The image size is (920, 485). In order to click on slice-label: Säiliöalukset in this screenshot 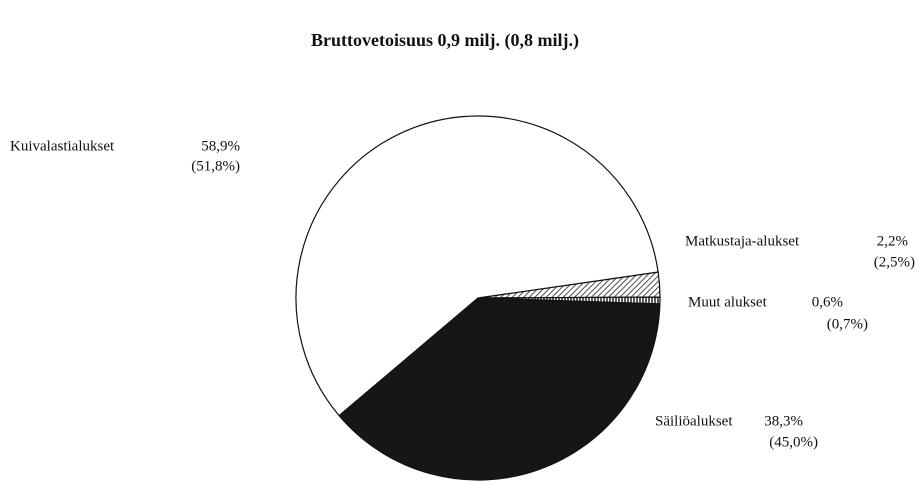, I will do `click(694, 421)`.